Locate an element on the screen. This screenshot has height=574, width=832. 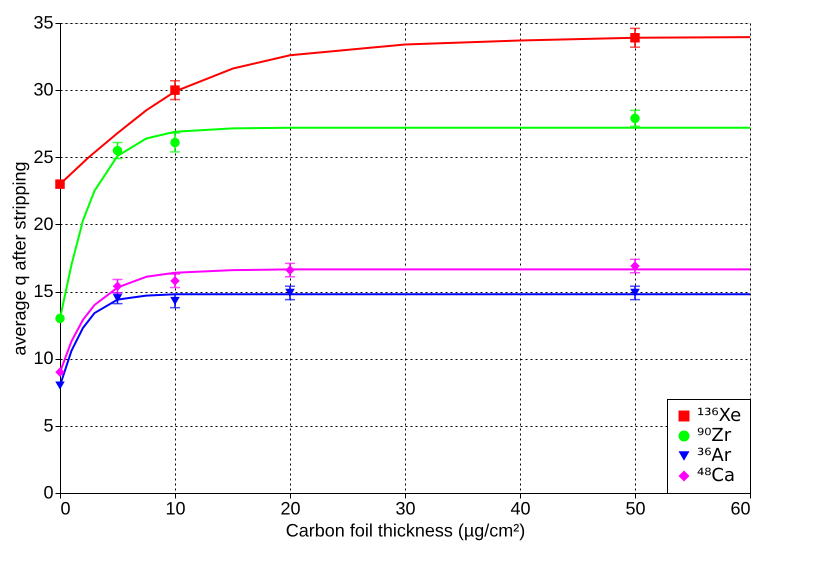
y-tick-label: 10 is located at coordinates (43, 358).